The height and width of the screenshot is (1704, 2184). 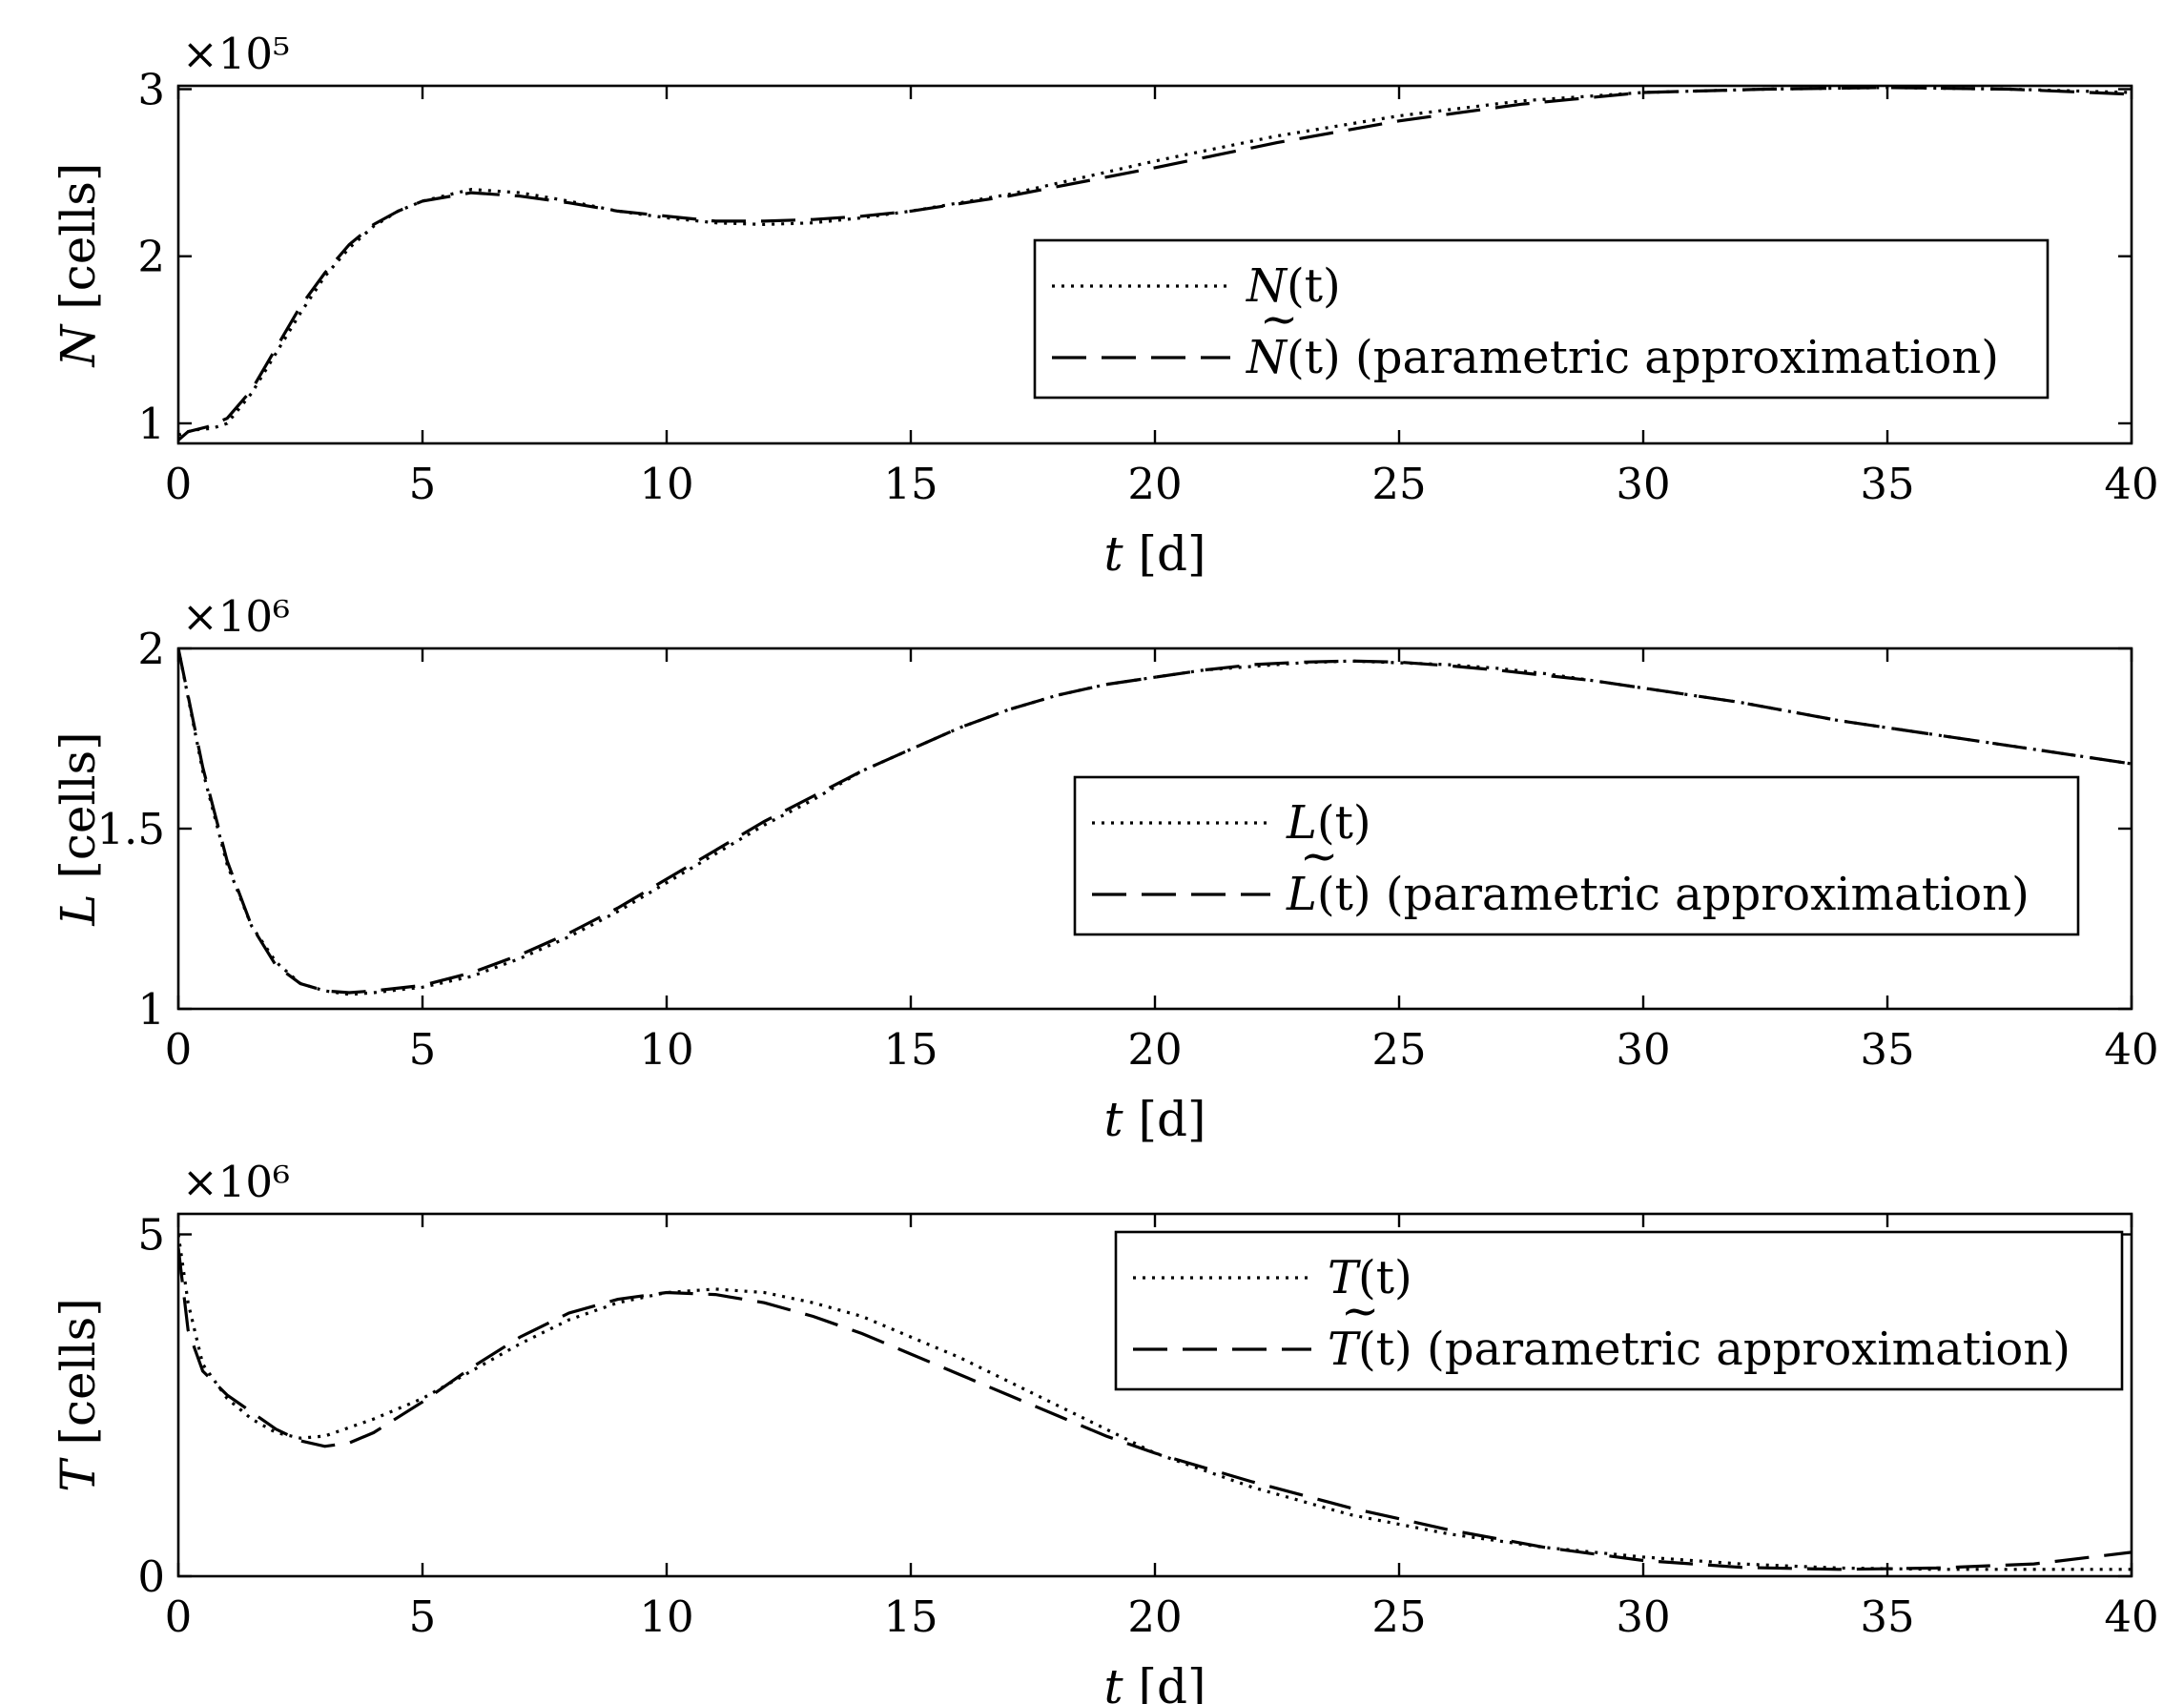 What do you see at coordinates (130, 829) in the screenshot?
I see `y-tick-label: 1.5` at bounding box center [130, 829].